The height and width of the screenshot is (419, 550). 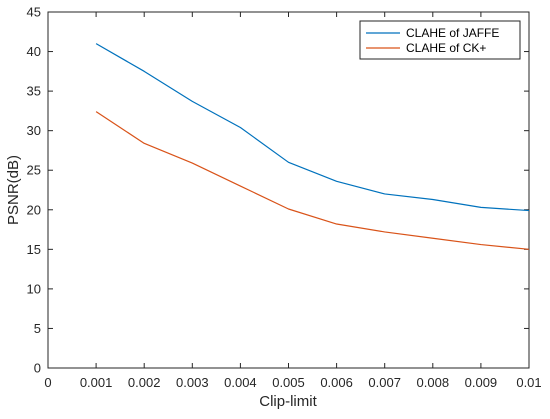 I want to click on x-tick-label: 0.001, so click(x=96, y=382).